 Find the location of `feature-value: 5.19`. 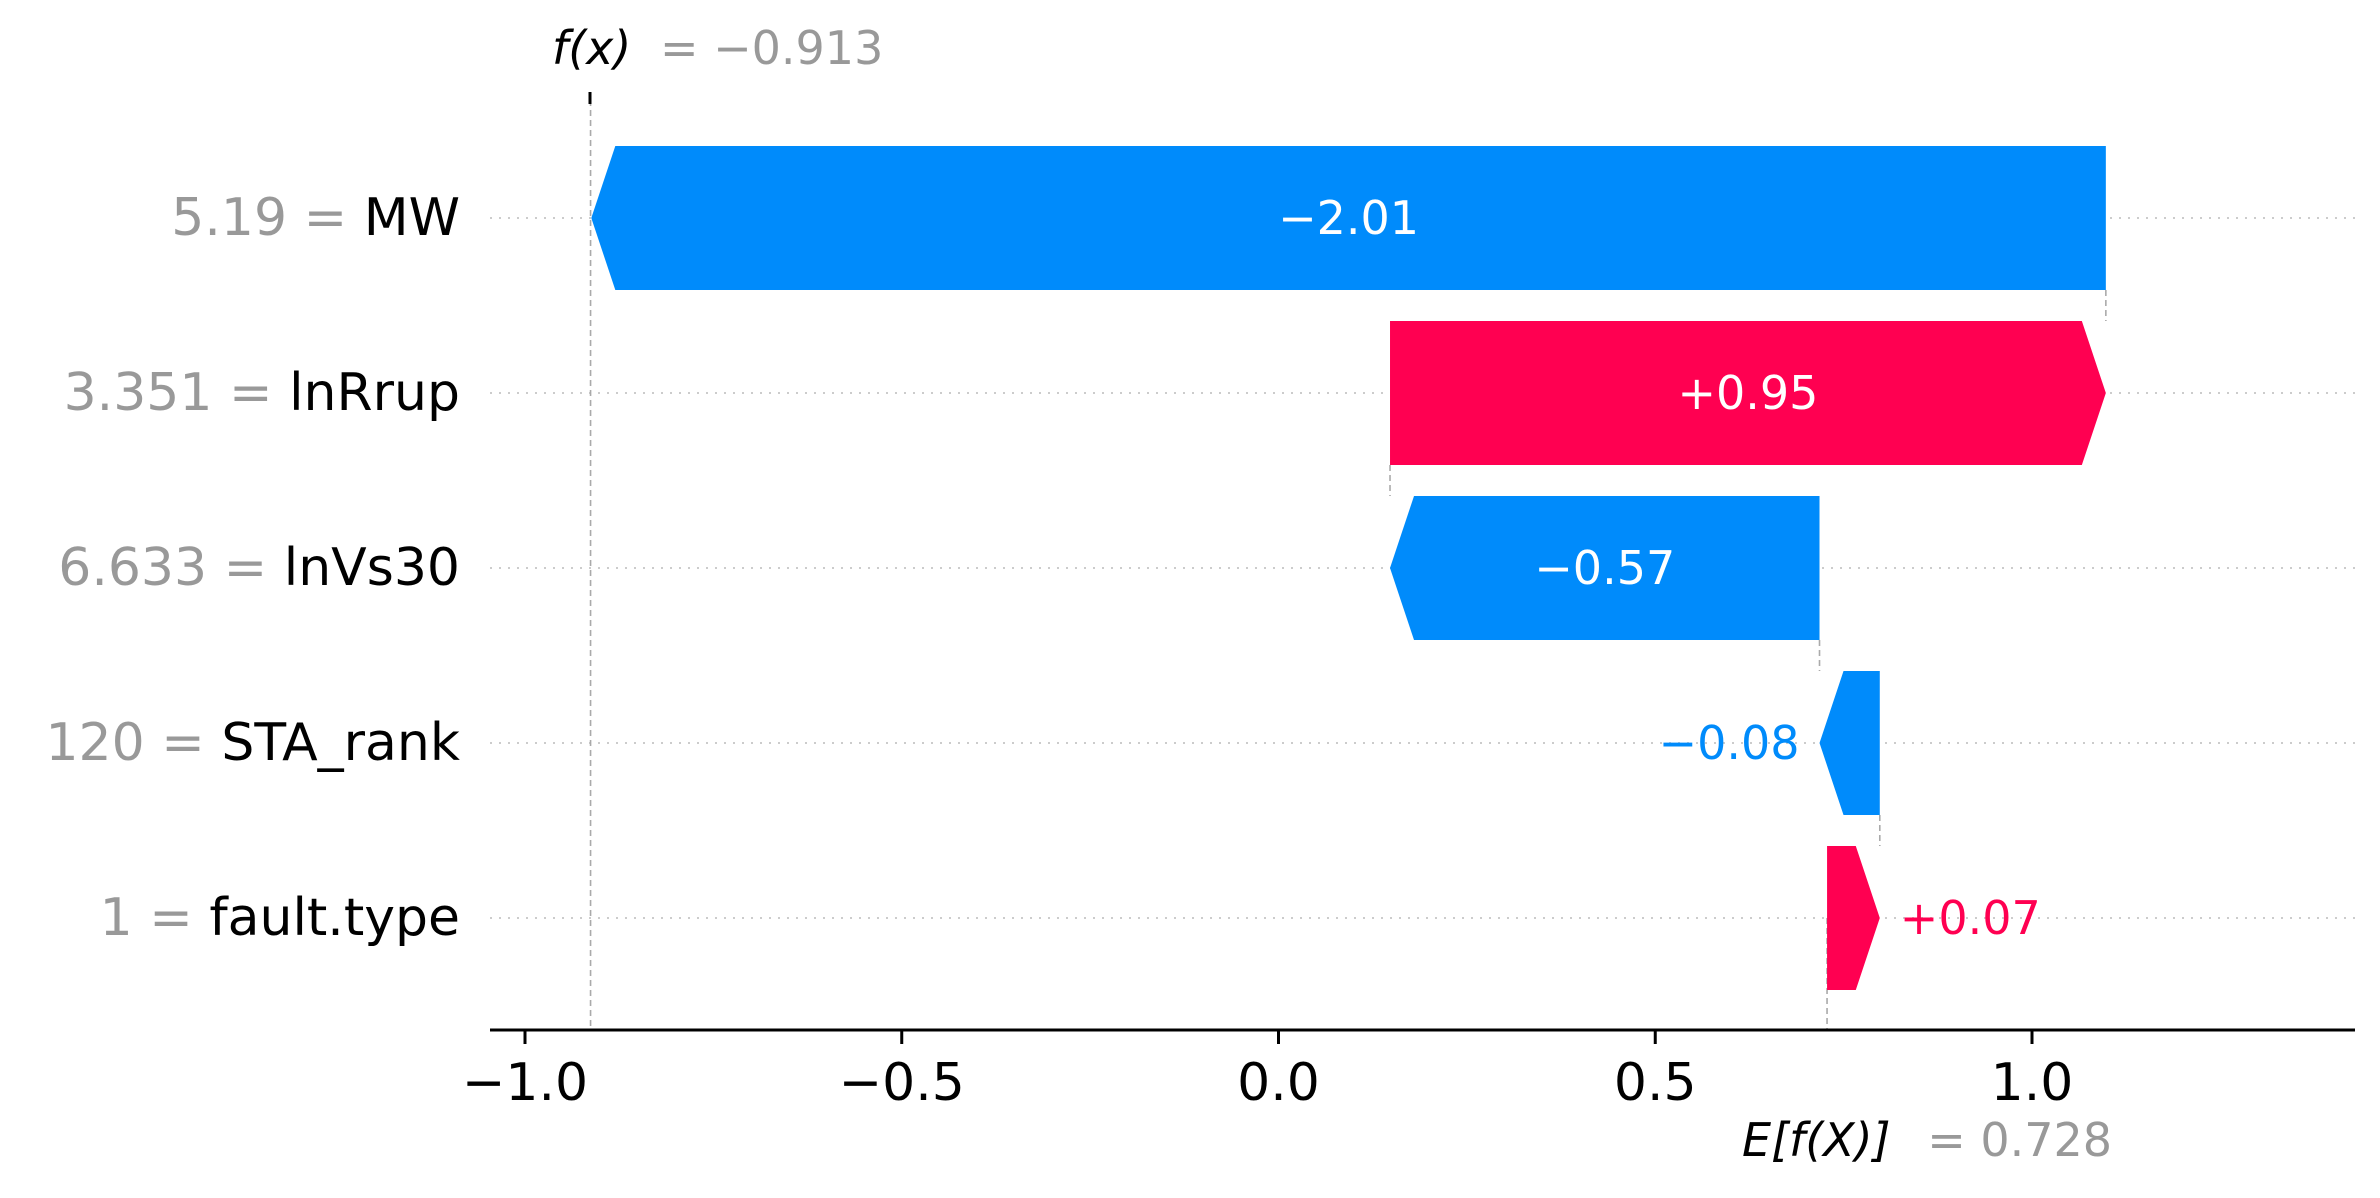

feature-value: 5.19 is located at coordinates (229, 218).